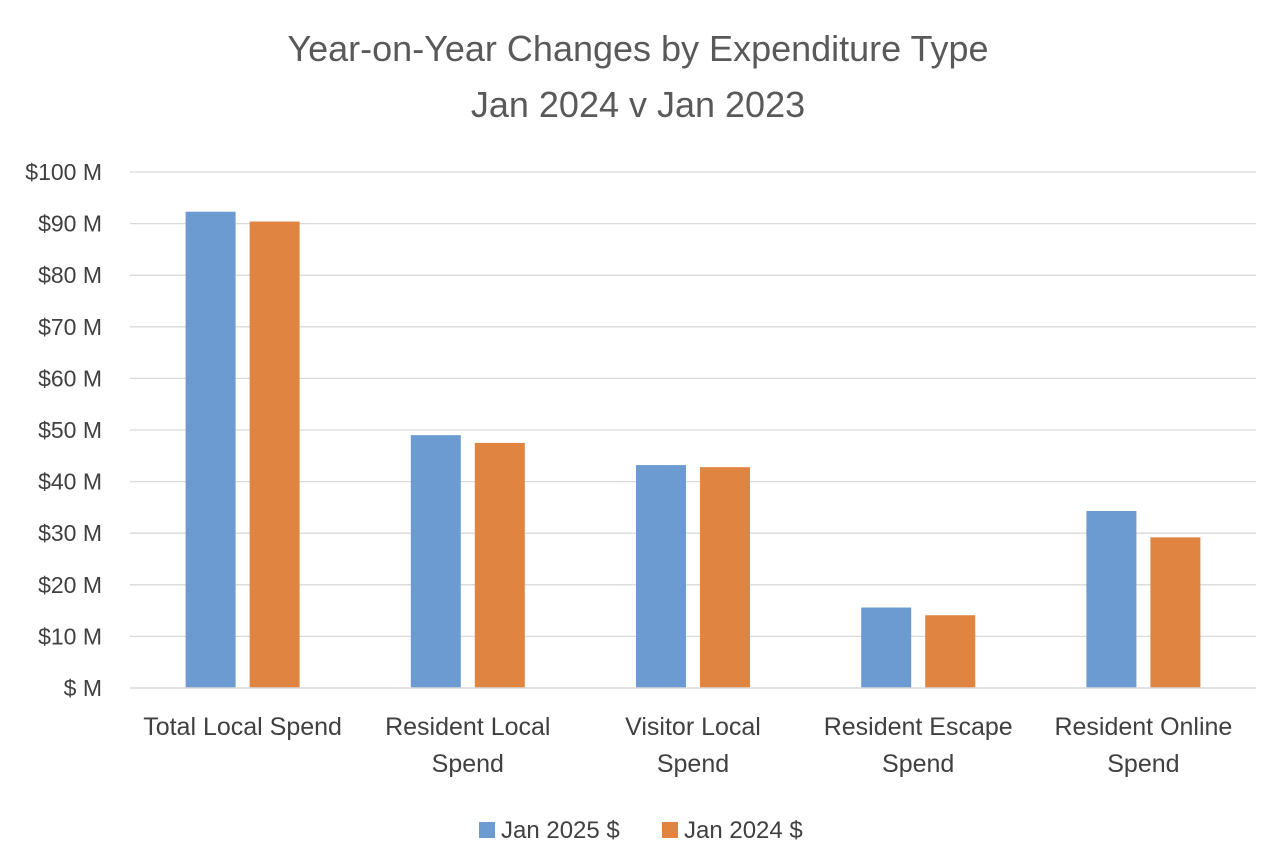  Describe the element at coordinates (242, 727) in the screenshot. I see `x-category-label: Total Local Spend` at that location.